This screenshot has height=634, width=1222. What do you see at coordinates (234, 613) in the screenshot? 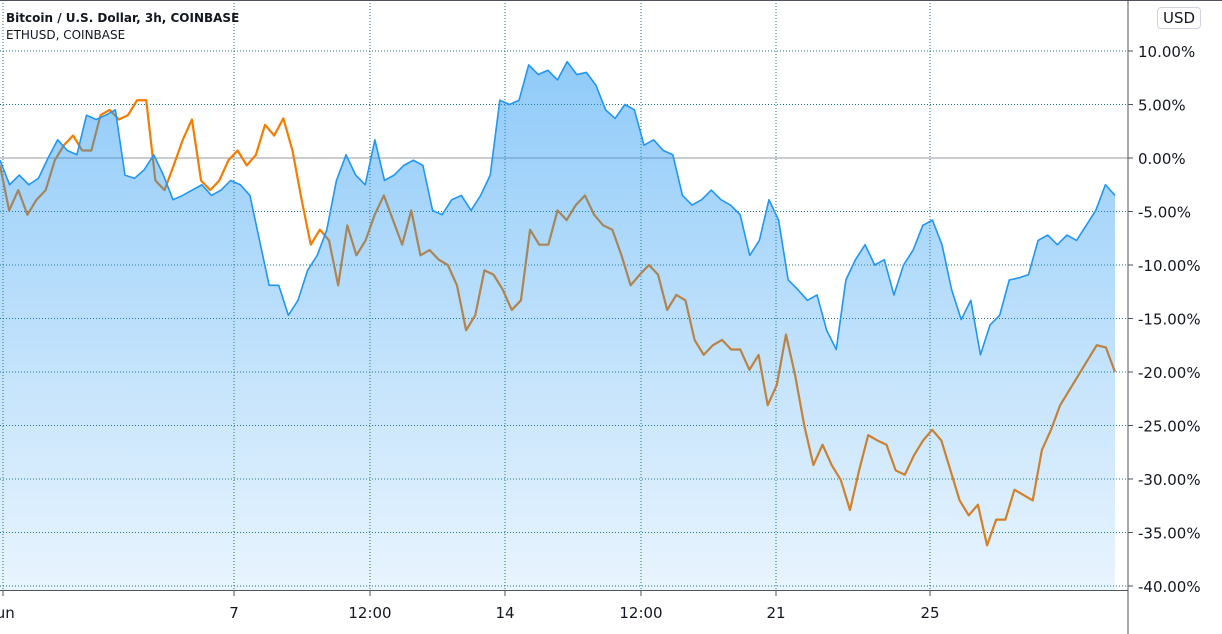
I see `x-tick-label: 7` at bounding box center [234, 613].